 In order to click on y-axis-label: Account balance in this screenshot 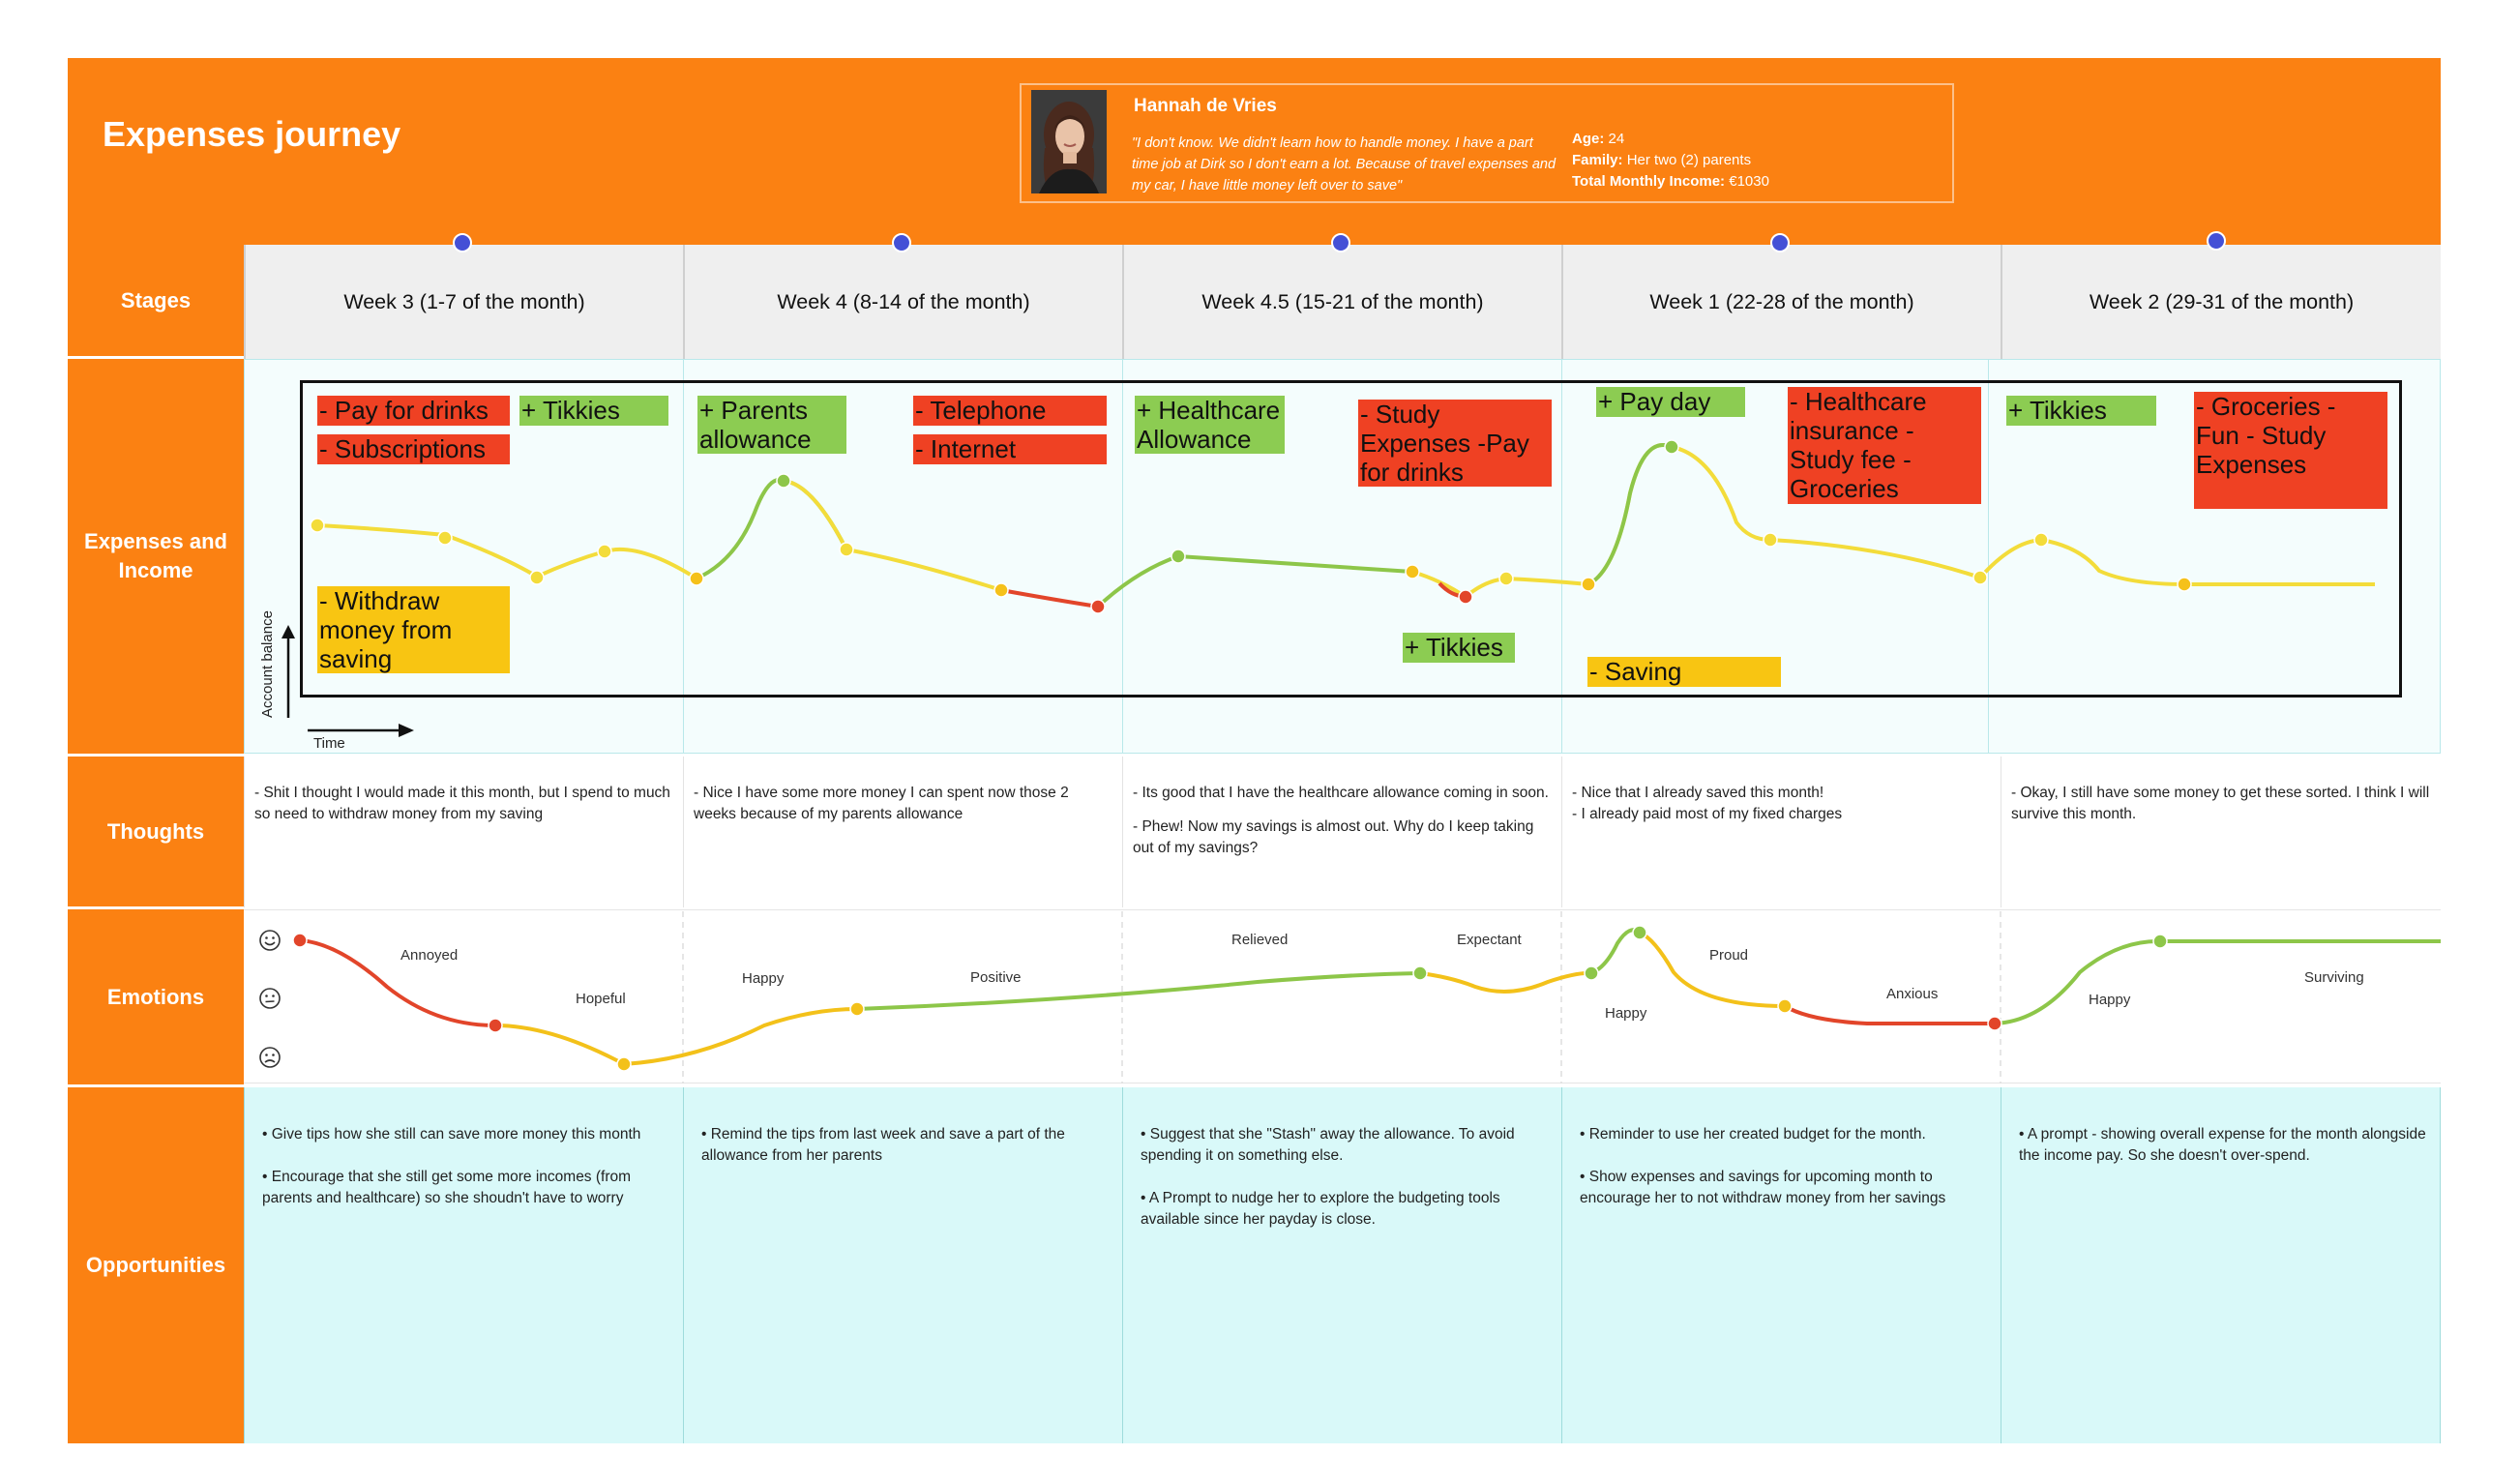, I will do `click(267, 664)`.